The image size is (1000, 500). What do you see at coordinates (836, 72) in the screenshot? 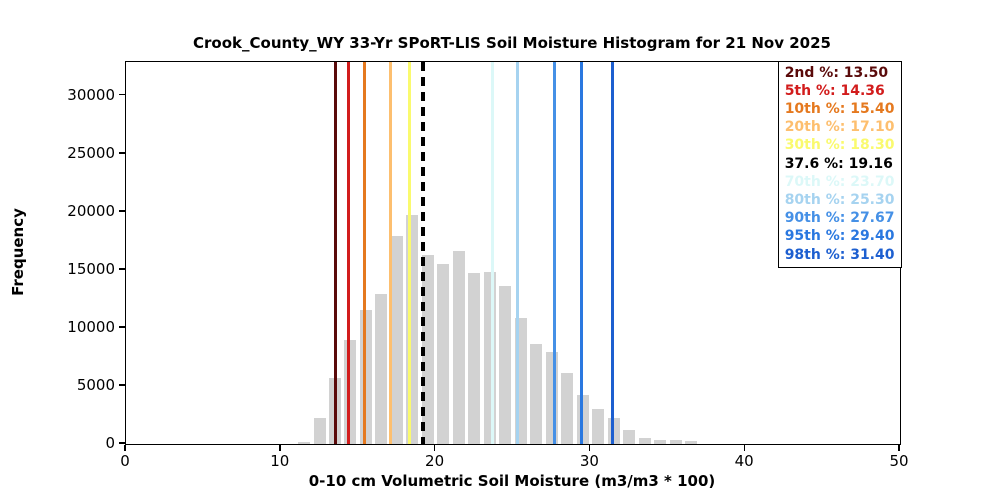
I see `legend-row: 2nd %: 13.50` at bounding box center [836, 72].